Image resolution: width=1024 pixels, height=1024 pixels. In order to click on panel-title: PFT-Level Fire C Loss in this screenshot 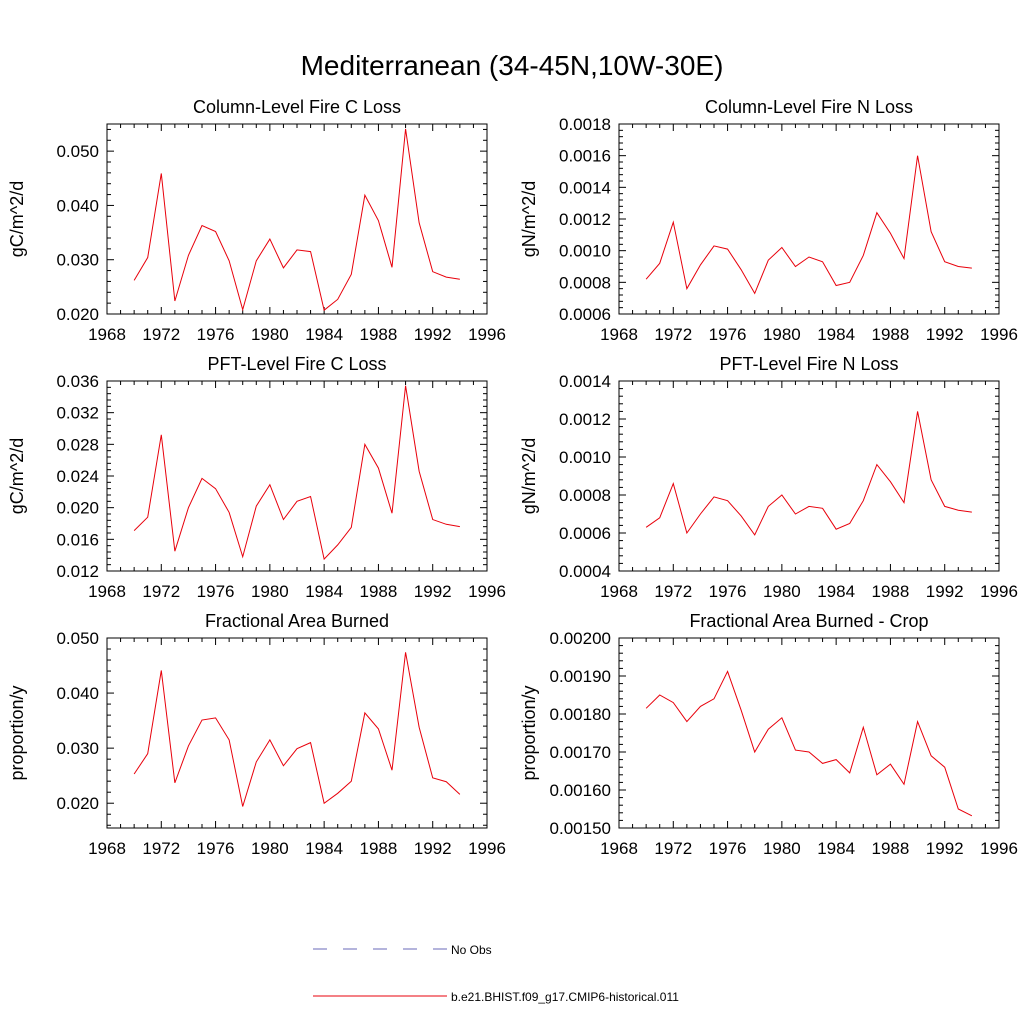, I will do `click(296, 364)`.